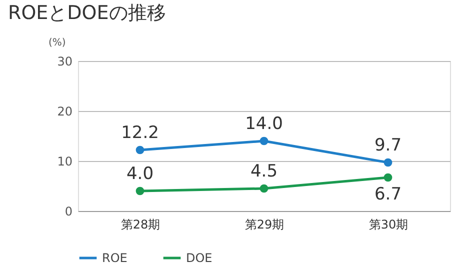  What do you see at coordinates (199, 258) in the screenshot?
I see `legend-label: DOE` at bounding box center [199, 258].